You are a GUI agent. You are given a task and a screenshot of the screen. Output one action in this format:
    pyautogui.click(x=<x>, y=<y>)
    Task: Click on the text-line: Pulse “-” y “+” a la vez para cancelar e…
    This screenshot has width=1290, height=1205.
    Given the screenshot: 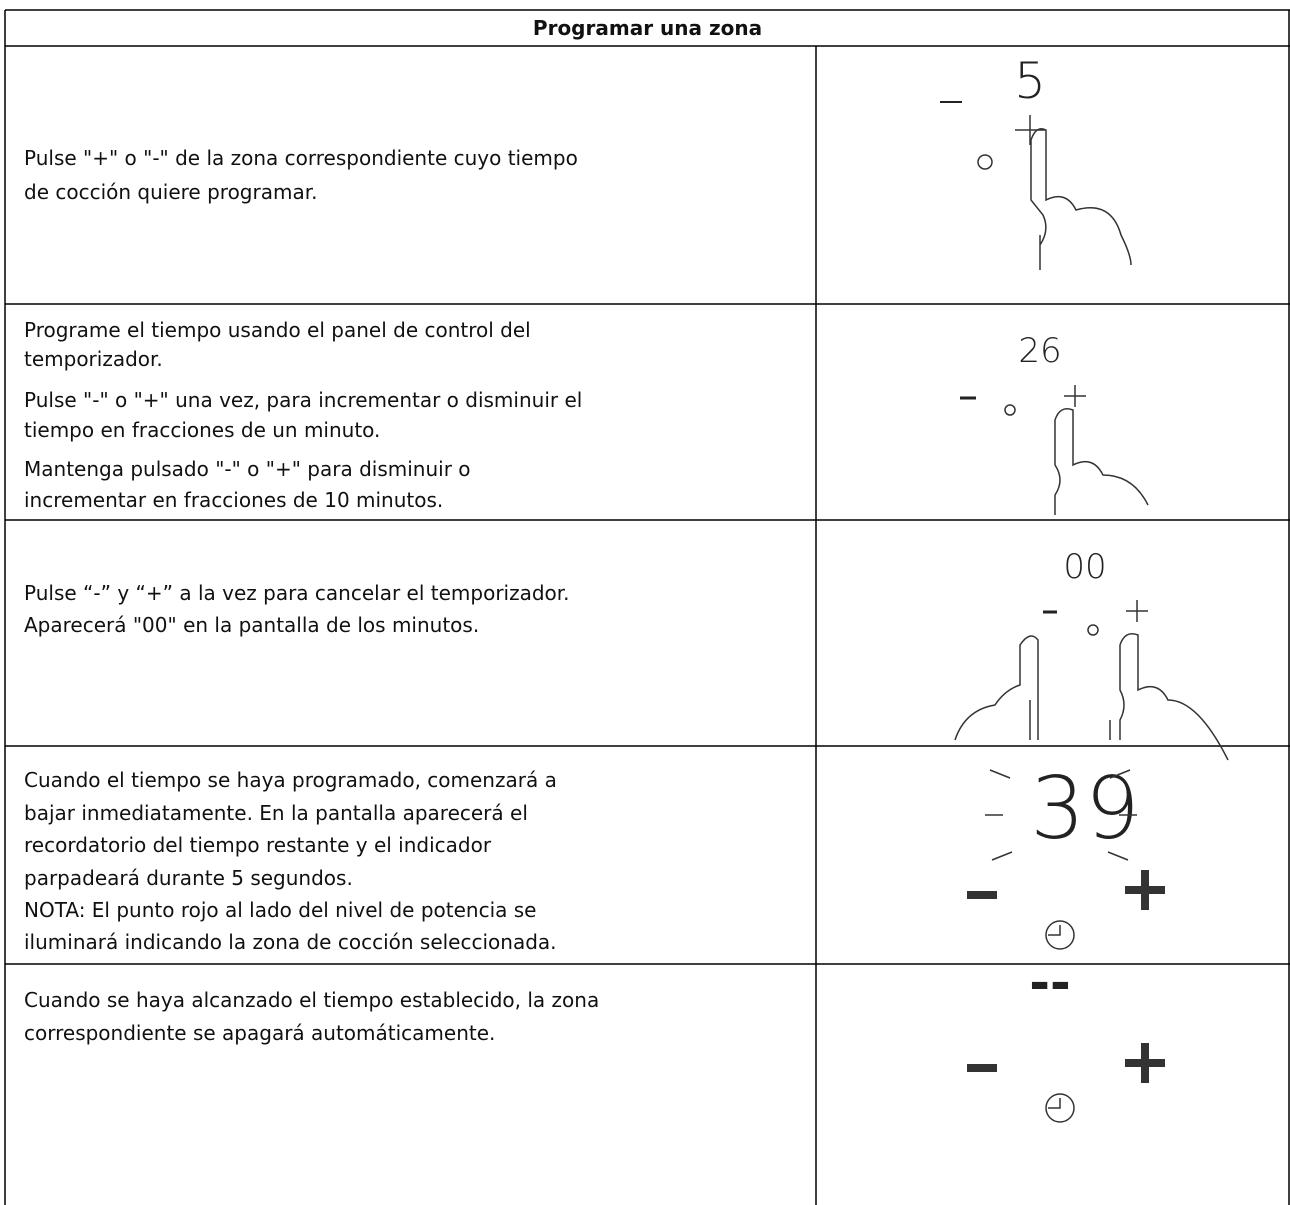 What is the action you would take?
    pyautogui.click(x=297, y=593)
    